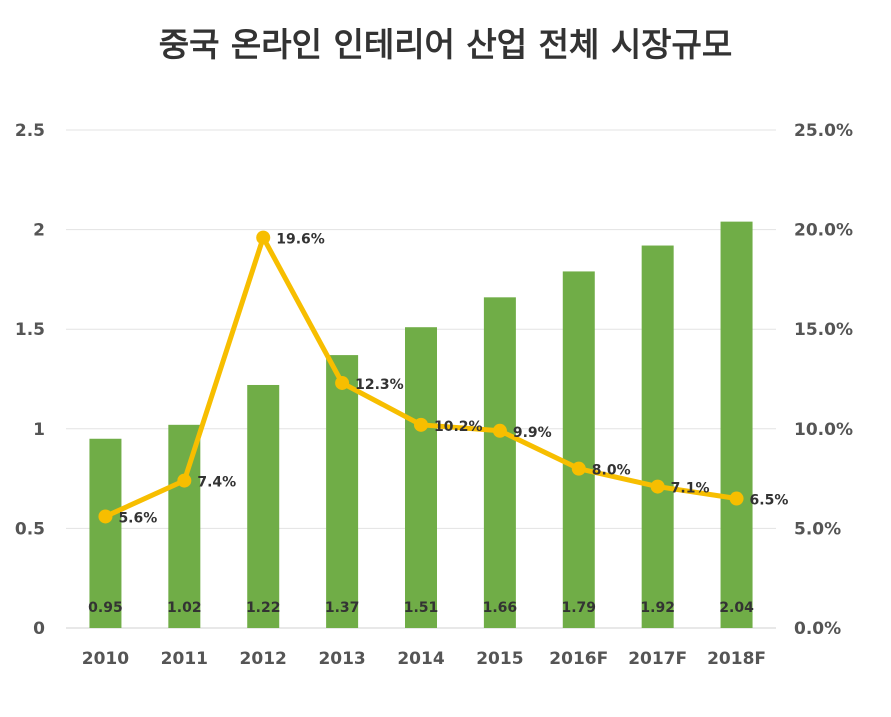 Image resolution: width=891 pixels, height=717 pixels. I want to click on left-tick-label: 2.5, so click(30, 131).